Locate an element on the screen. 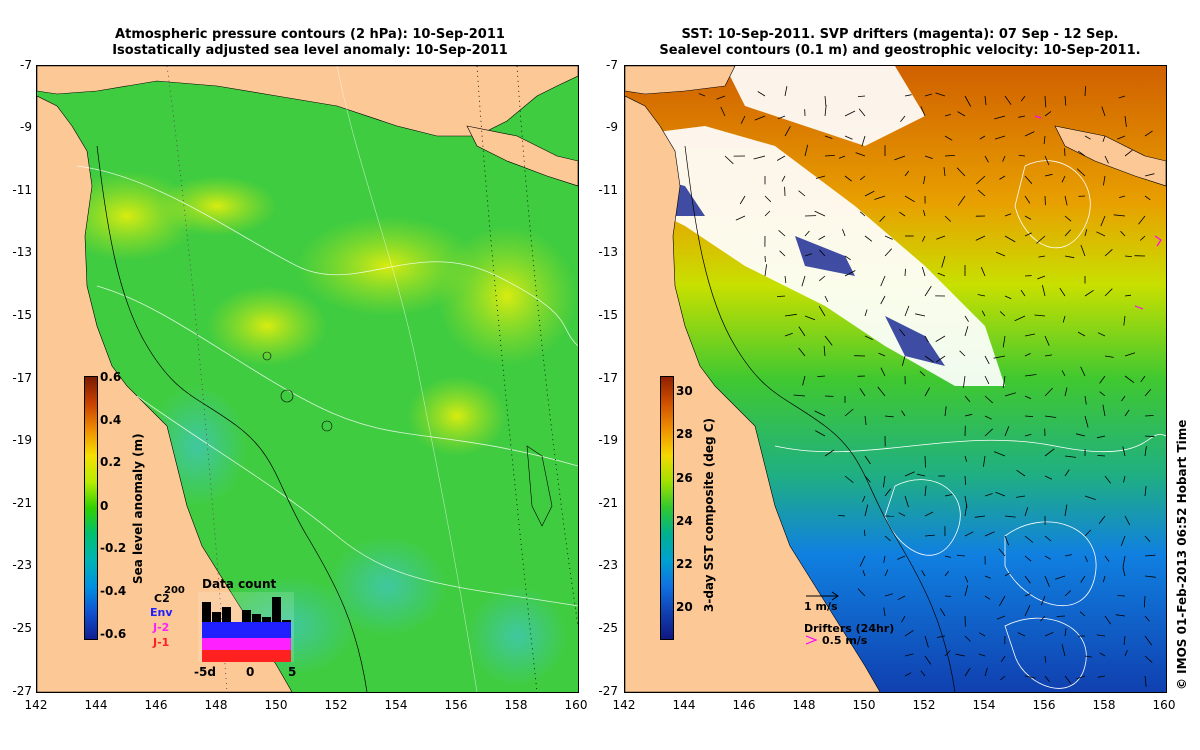 The height and width of the screenshot is (750, 1200). right-y-tick: -23 is located at coordinates (608, 565).